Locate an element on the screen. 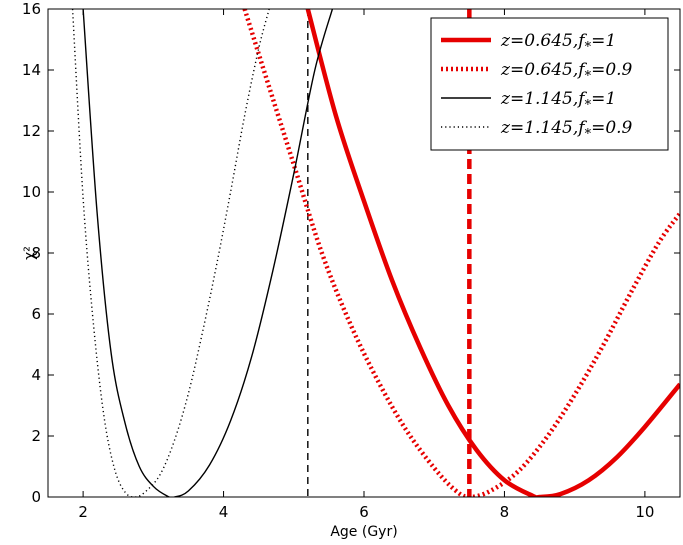 The width and height of the screenshot is (683, 545). y-tick-label: 6 is located at coordinates (36, 314).